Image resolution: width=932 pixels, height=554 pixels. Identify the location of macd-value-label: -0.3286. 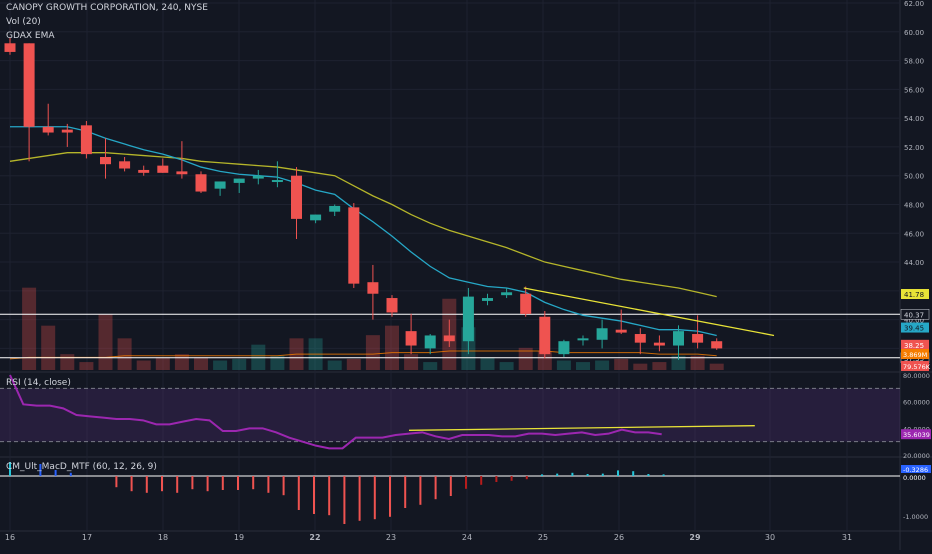
(915, 470).